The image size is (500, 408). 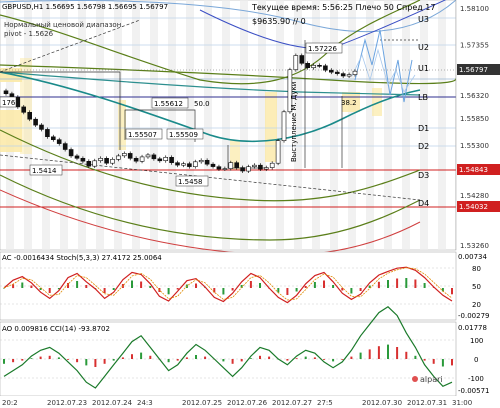 What do you see at coordinates (473, 70) in the screenshot?
I see `current-price-label: 1.56797` at bounding box center [473, 70].